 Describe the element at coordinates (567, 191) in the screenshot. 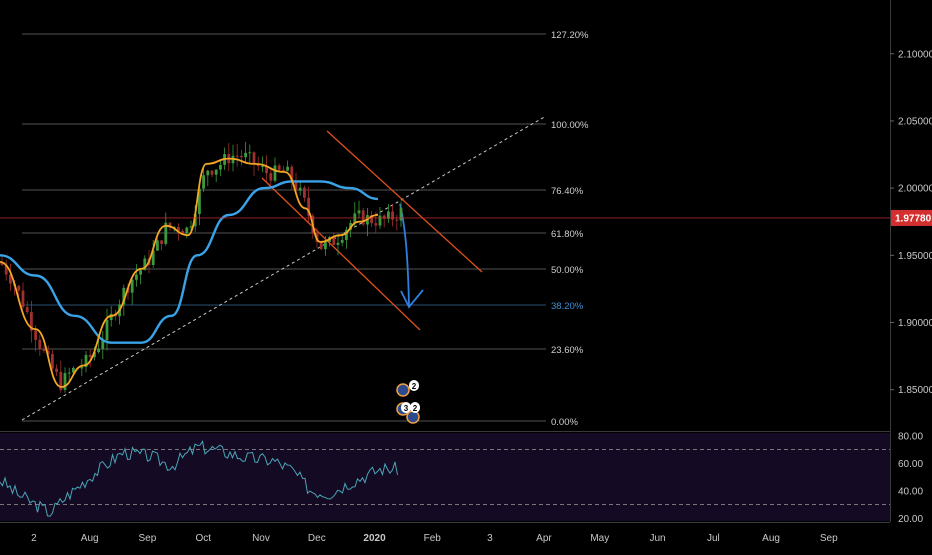

I see `fib-level-label: 76.40%` at that location.